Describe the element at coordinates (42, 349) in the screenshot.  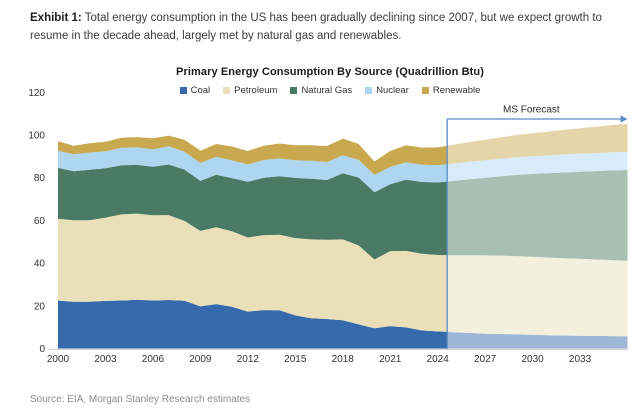
I see `y-tick-label: 0` at that location.